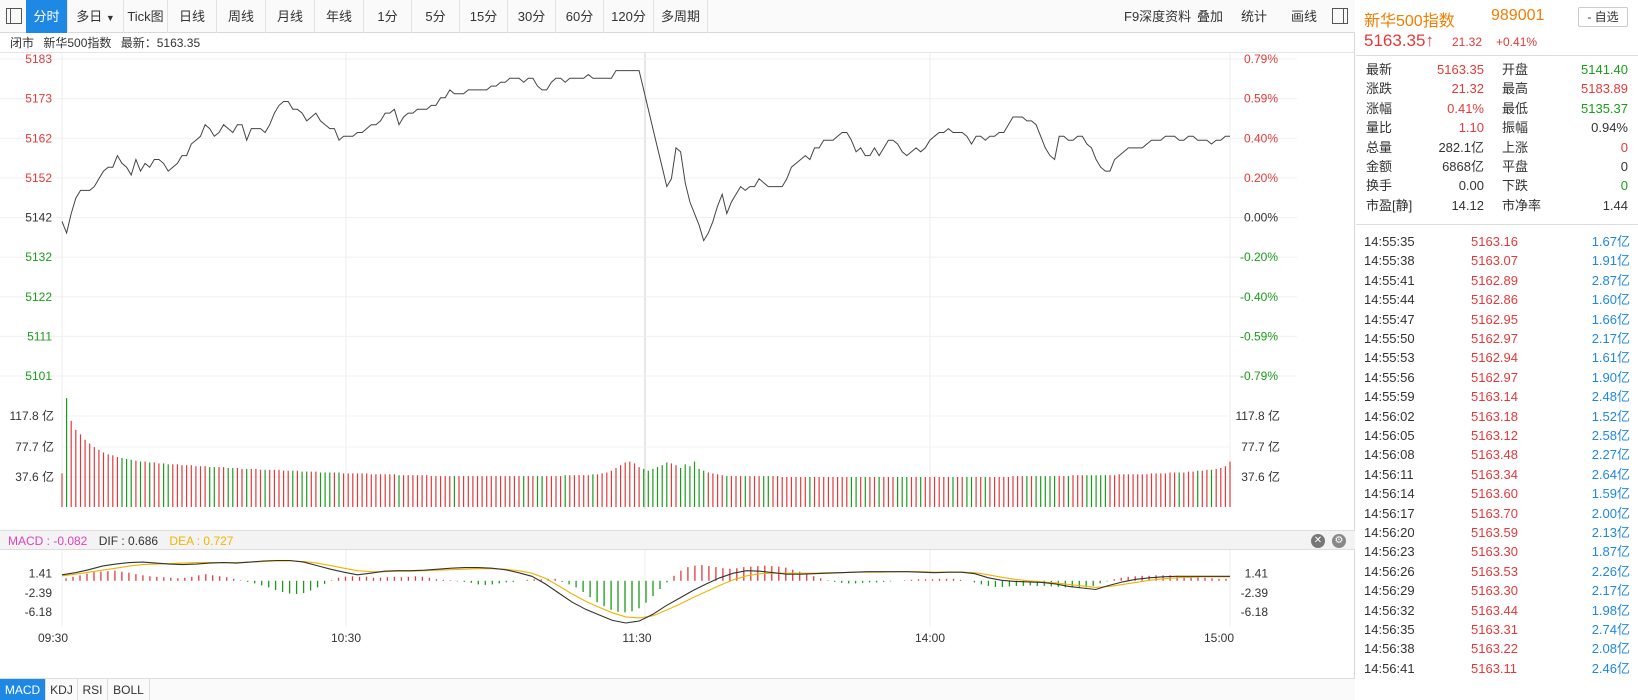 This screenshot has height=700, width=1638. Describe the element at coordinates (1340, 16) in the screenshot. I see `right-panel-toggle-icon` at that location.